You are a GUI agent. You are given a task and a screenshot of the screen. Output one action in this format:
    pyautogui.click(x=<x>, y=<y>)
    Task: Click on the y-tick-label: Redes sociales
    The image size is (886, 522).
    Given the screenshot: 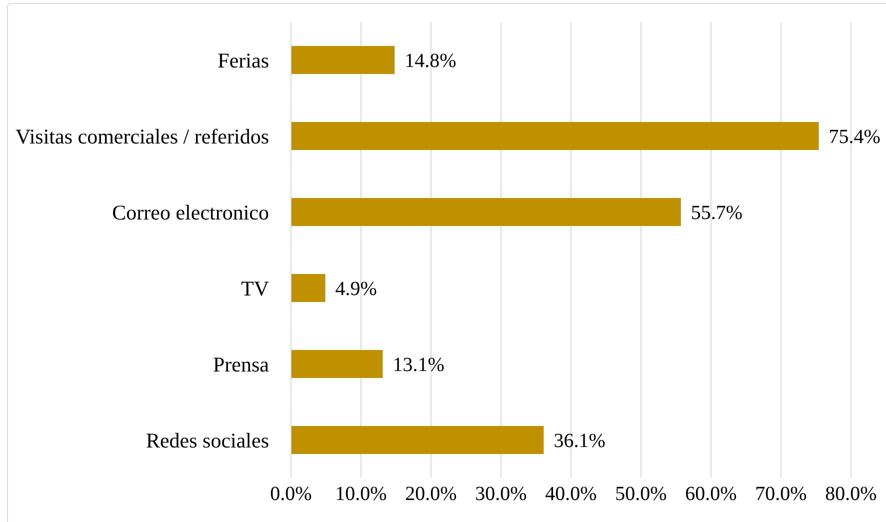 What is the action you would take?
    pyautogui.click(x=207, y=440)
    